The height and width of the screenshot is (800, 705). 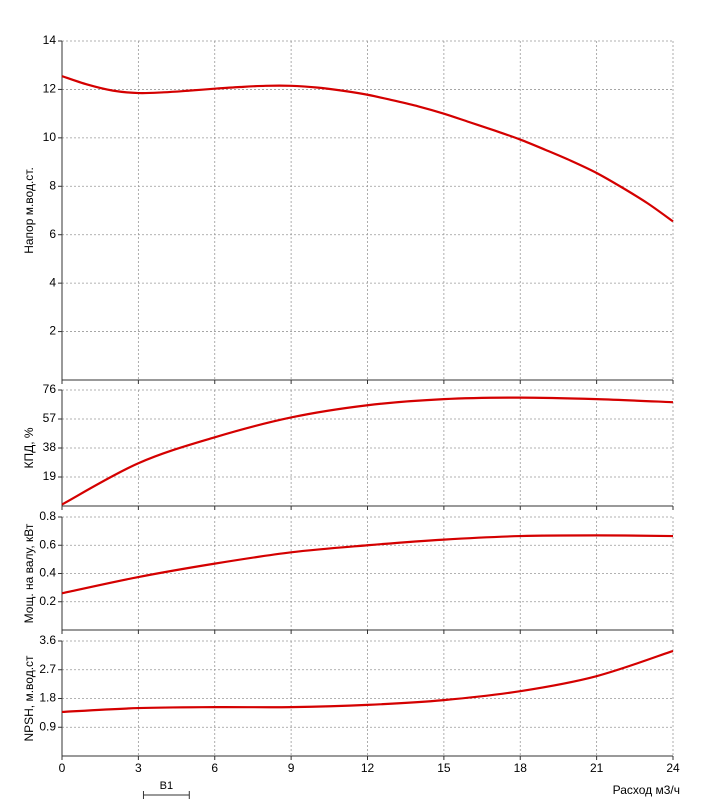 What do you see at coordinates (214, 768) in the screenshot?
I see `x-tick-label: 6` at bounding box center [214, 768].